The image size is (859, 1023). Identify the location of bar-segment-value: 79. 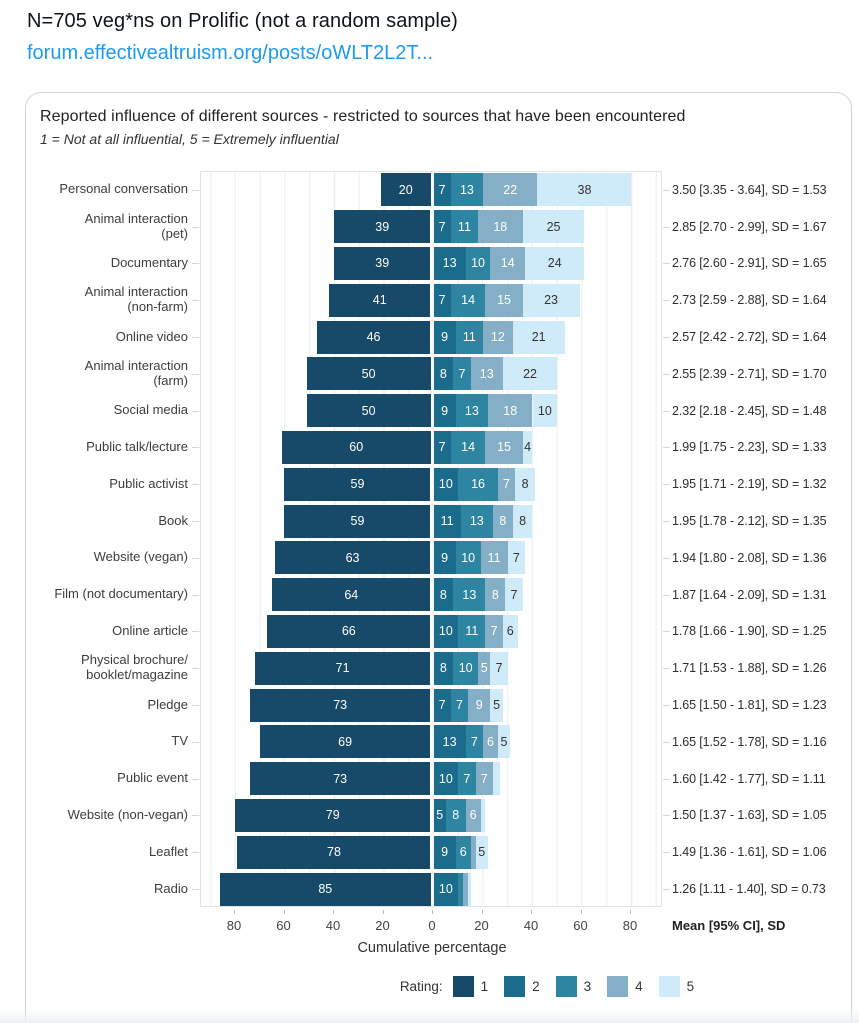
(332, 815).